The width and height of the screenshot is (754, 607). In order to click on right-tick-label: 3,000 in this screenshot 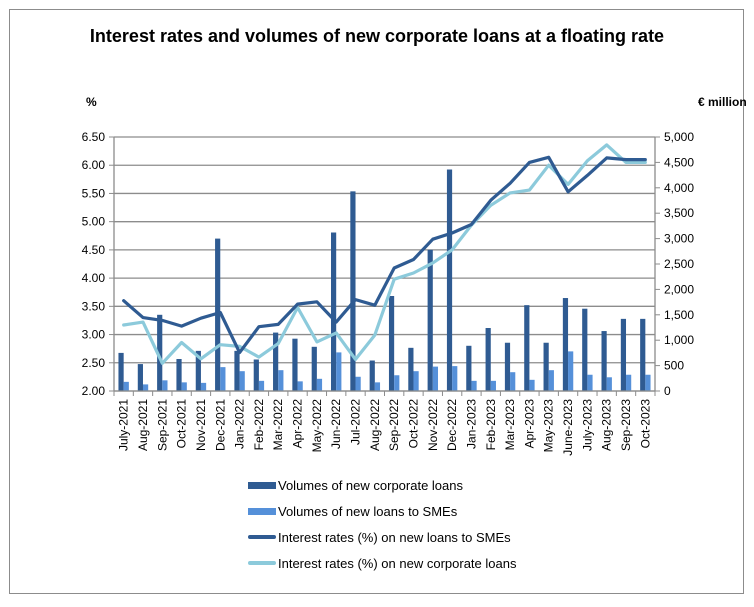, I will do `click(679, 239)`.